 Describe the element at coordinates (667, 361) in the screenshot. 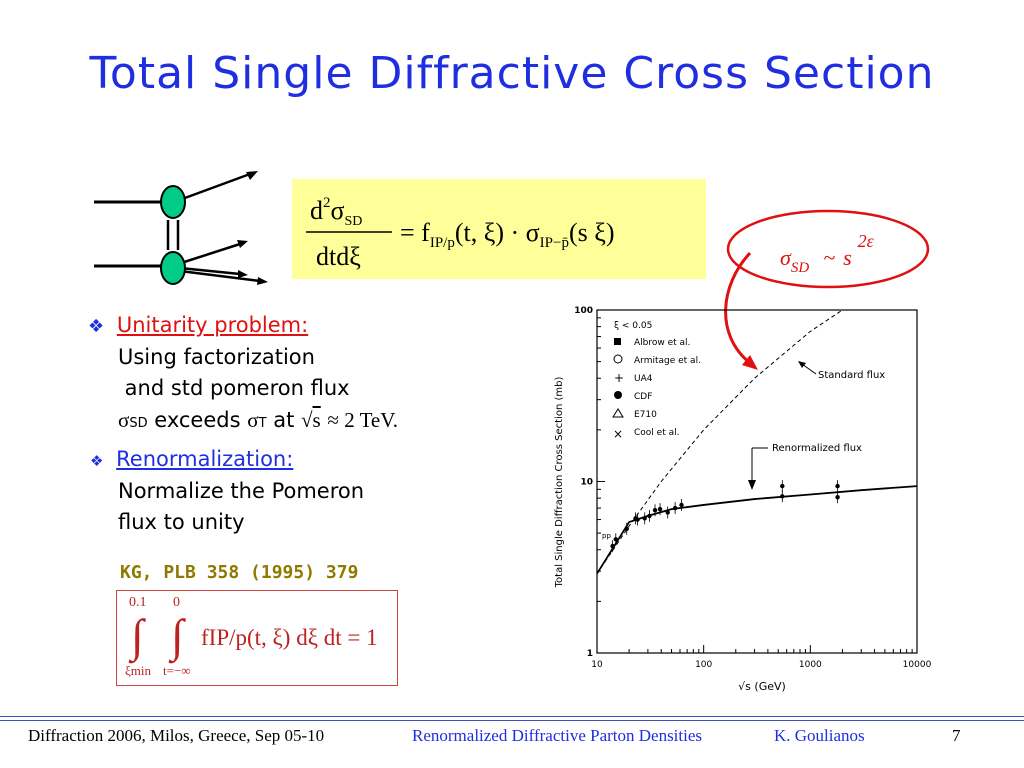

I see `legend-entry: Armitage et al.` at that location.